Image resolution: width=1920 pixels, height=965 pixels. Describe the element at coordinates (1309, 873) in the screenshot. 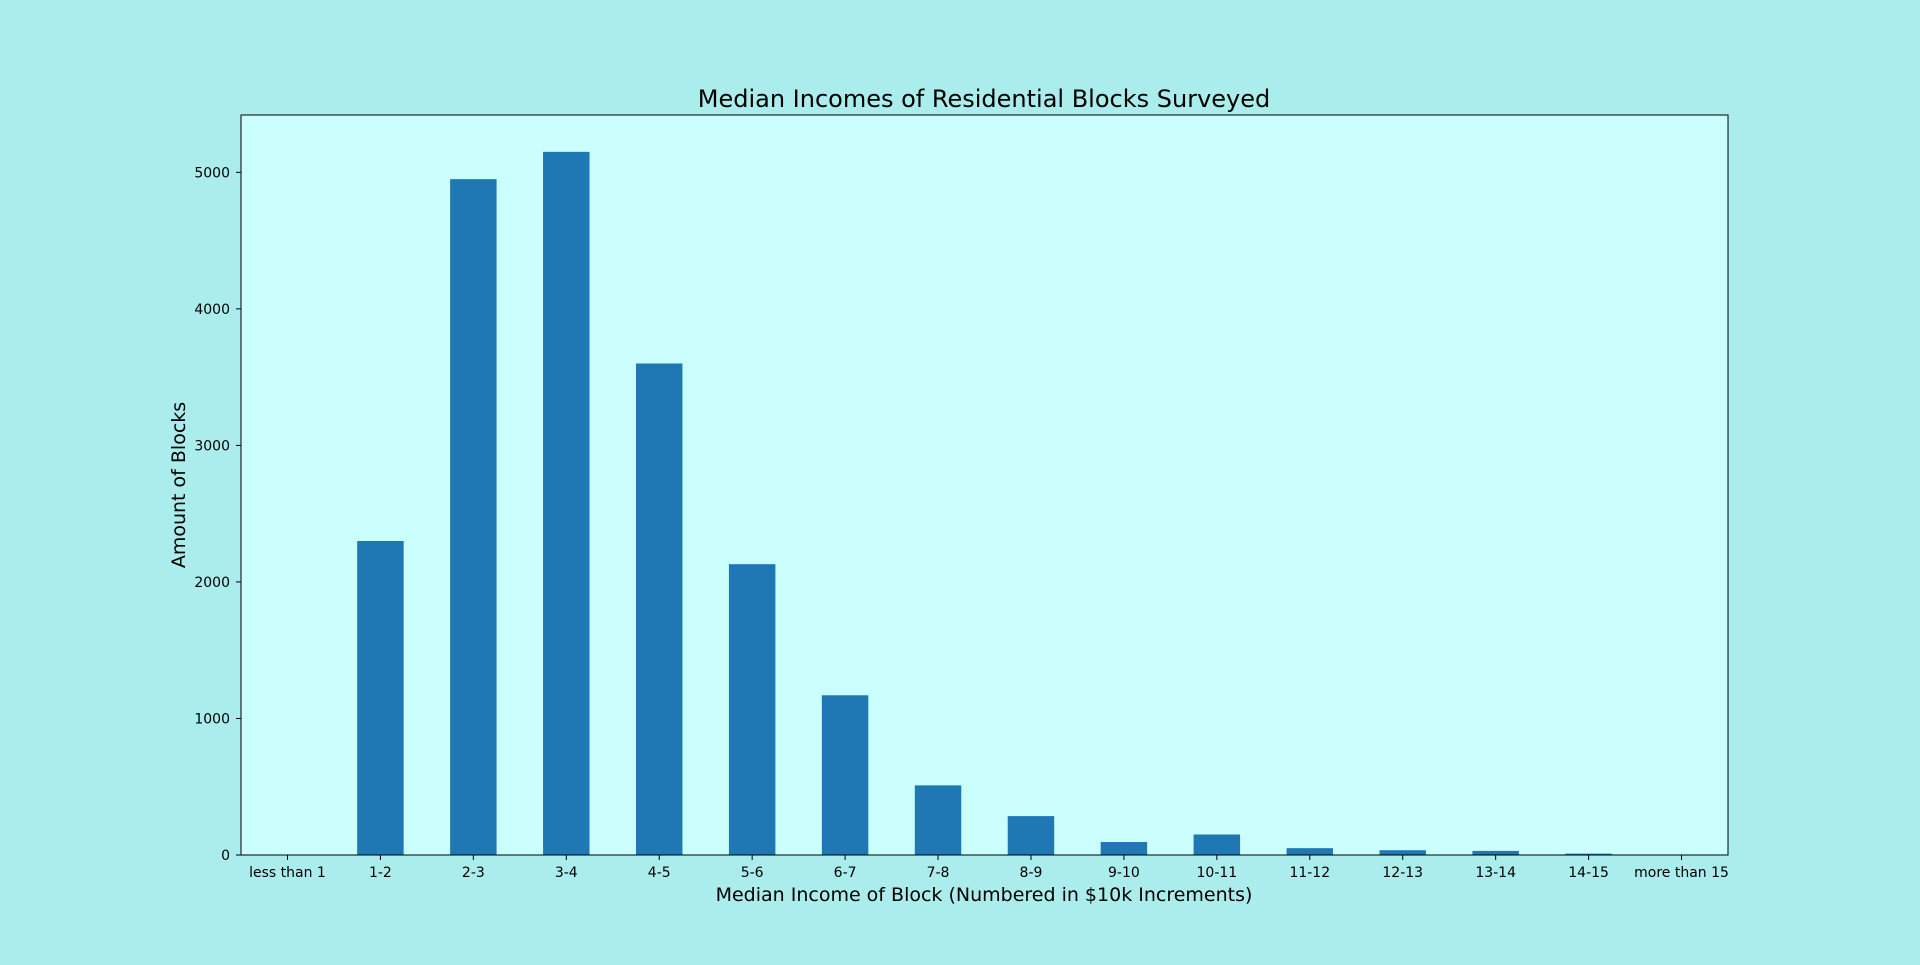

I see `x-tick-label: 11-12` at that location.